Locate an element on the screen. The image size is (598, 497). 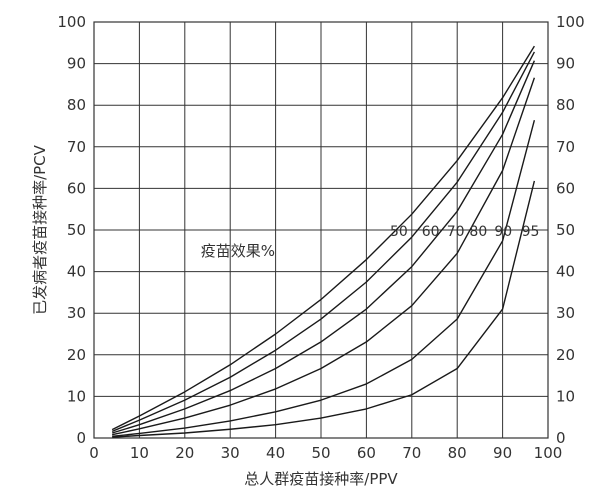
x-tick-label: 0 is located at coordinates (94, 453).